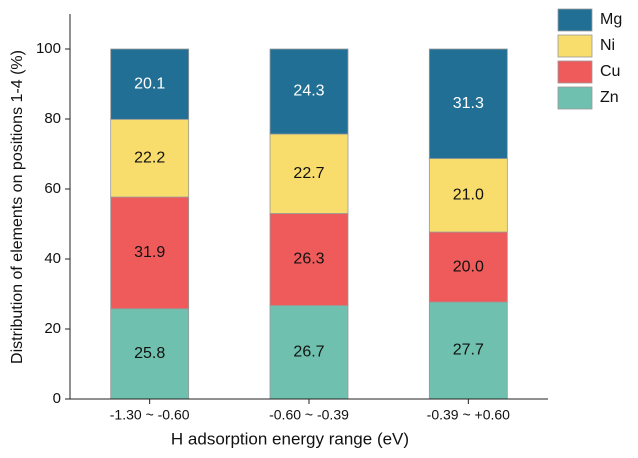 The height and width of the screenshot is (458, 638). I want to click on legend-label: Ni, so click(607, 45).